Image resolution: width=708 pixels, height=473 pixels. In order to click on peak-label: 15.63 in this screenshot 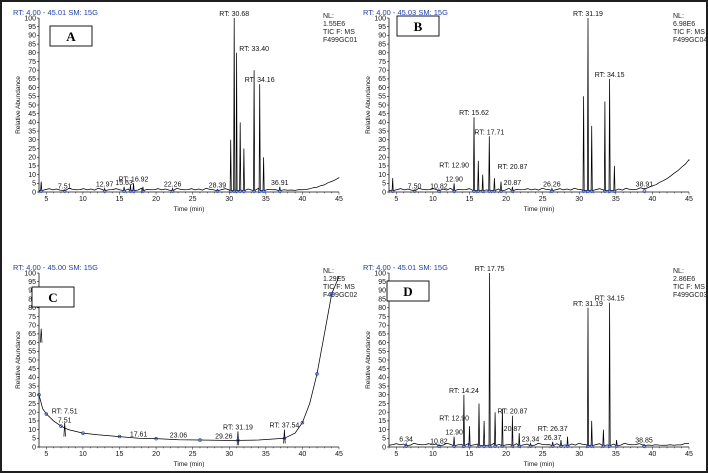, I will do `click(124, 183)`.